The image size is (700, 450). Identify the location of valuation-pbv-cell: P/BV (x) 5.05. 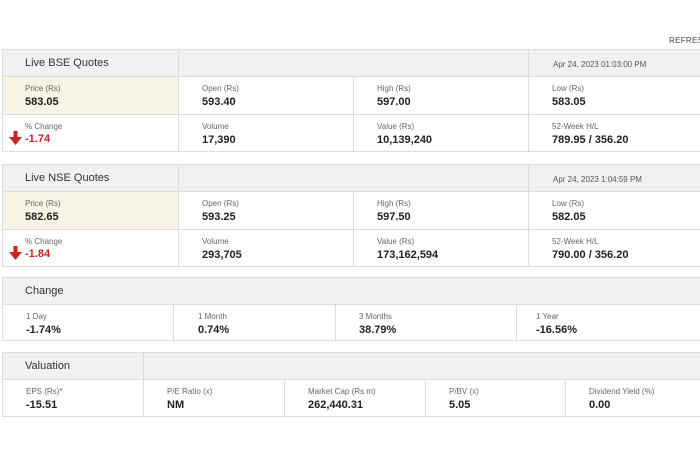
(495, 398).